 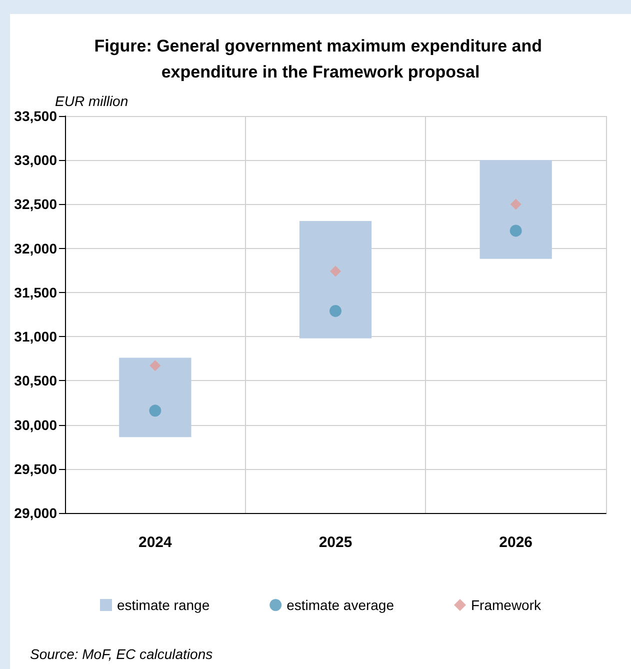 I want to click on y-tick-label: 33,000, so click(x=36, y=160).